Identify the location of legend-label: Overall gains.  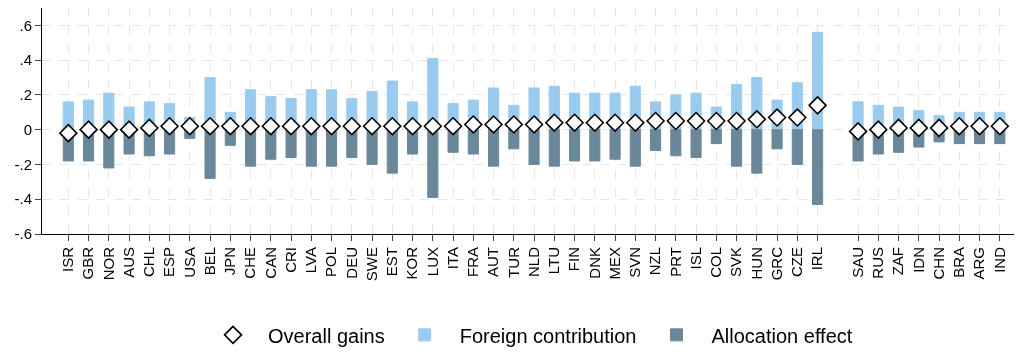
(326, 335).